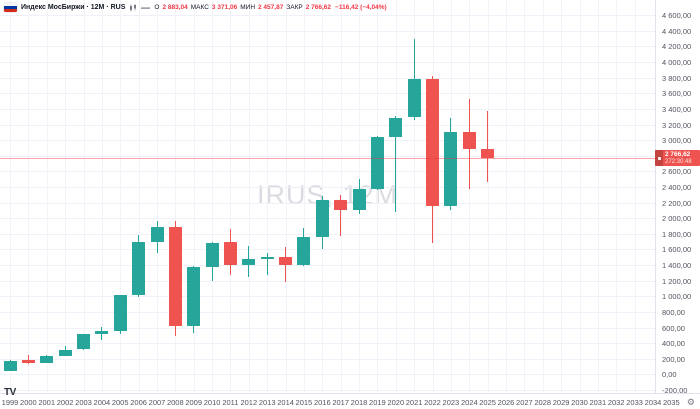 Image resolution: width=700 pixels, height=409 pixels. What do you see at coordinates (414, 402) in the screenshot?
I see `time-tick-label: 2021` at bounding box center [414, 402].